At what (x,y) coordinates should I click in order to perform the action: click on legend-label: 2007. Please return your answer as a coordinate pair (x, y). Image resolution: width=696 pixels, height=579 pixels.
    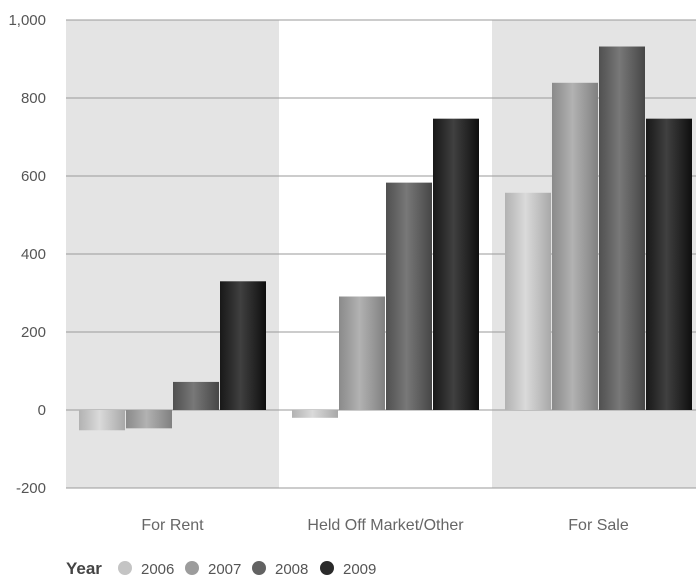
    Looking at the image, I should click on (224, 569).